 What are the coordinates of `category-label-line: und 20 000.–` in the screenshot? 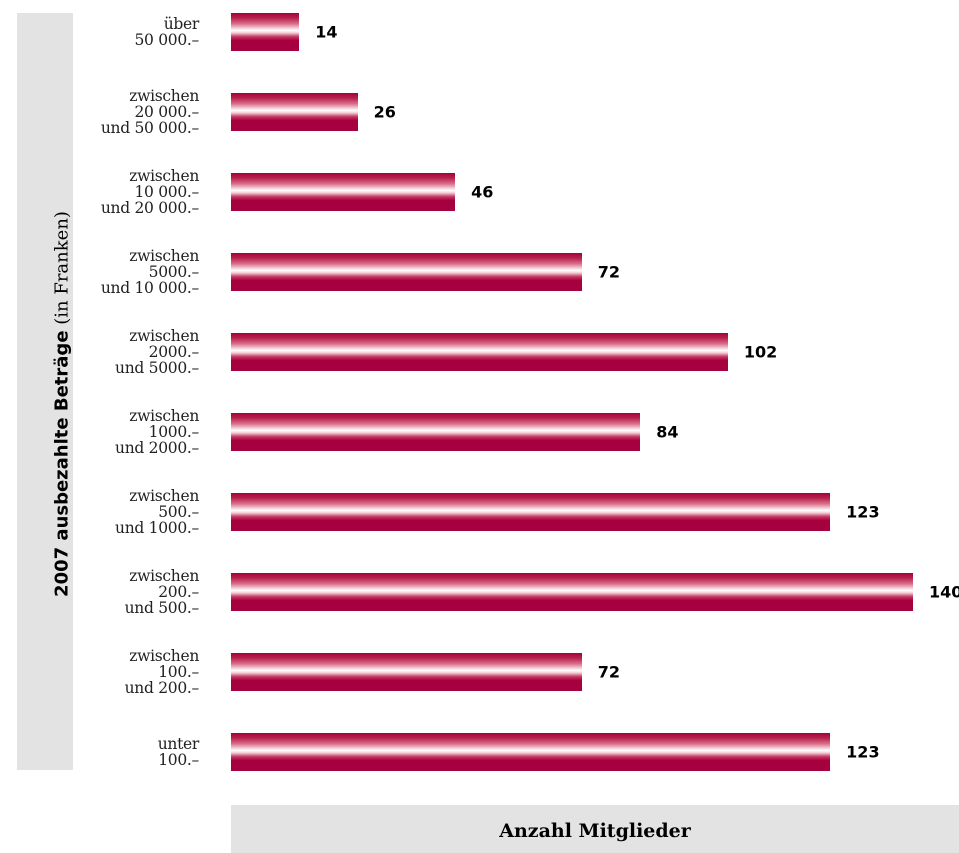 It's located at (149, 208).